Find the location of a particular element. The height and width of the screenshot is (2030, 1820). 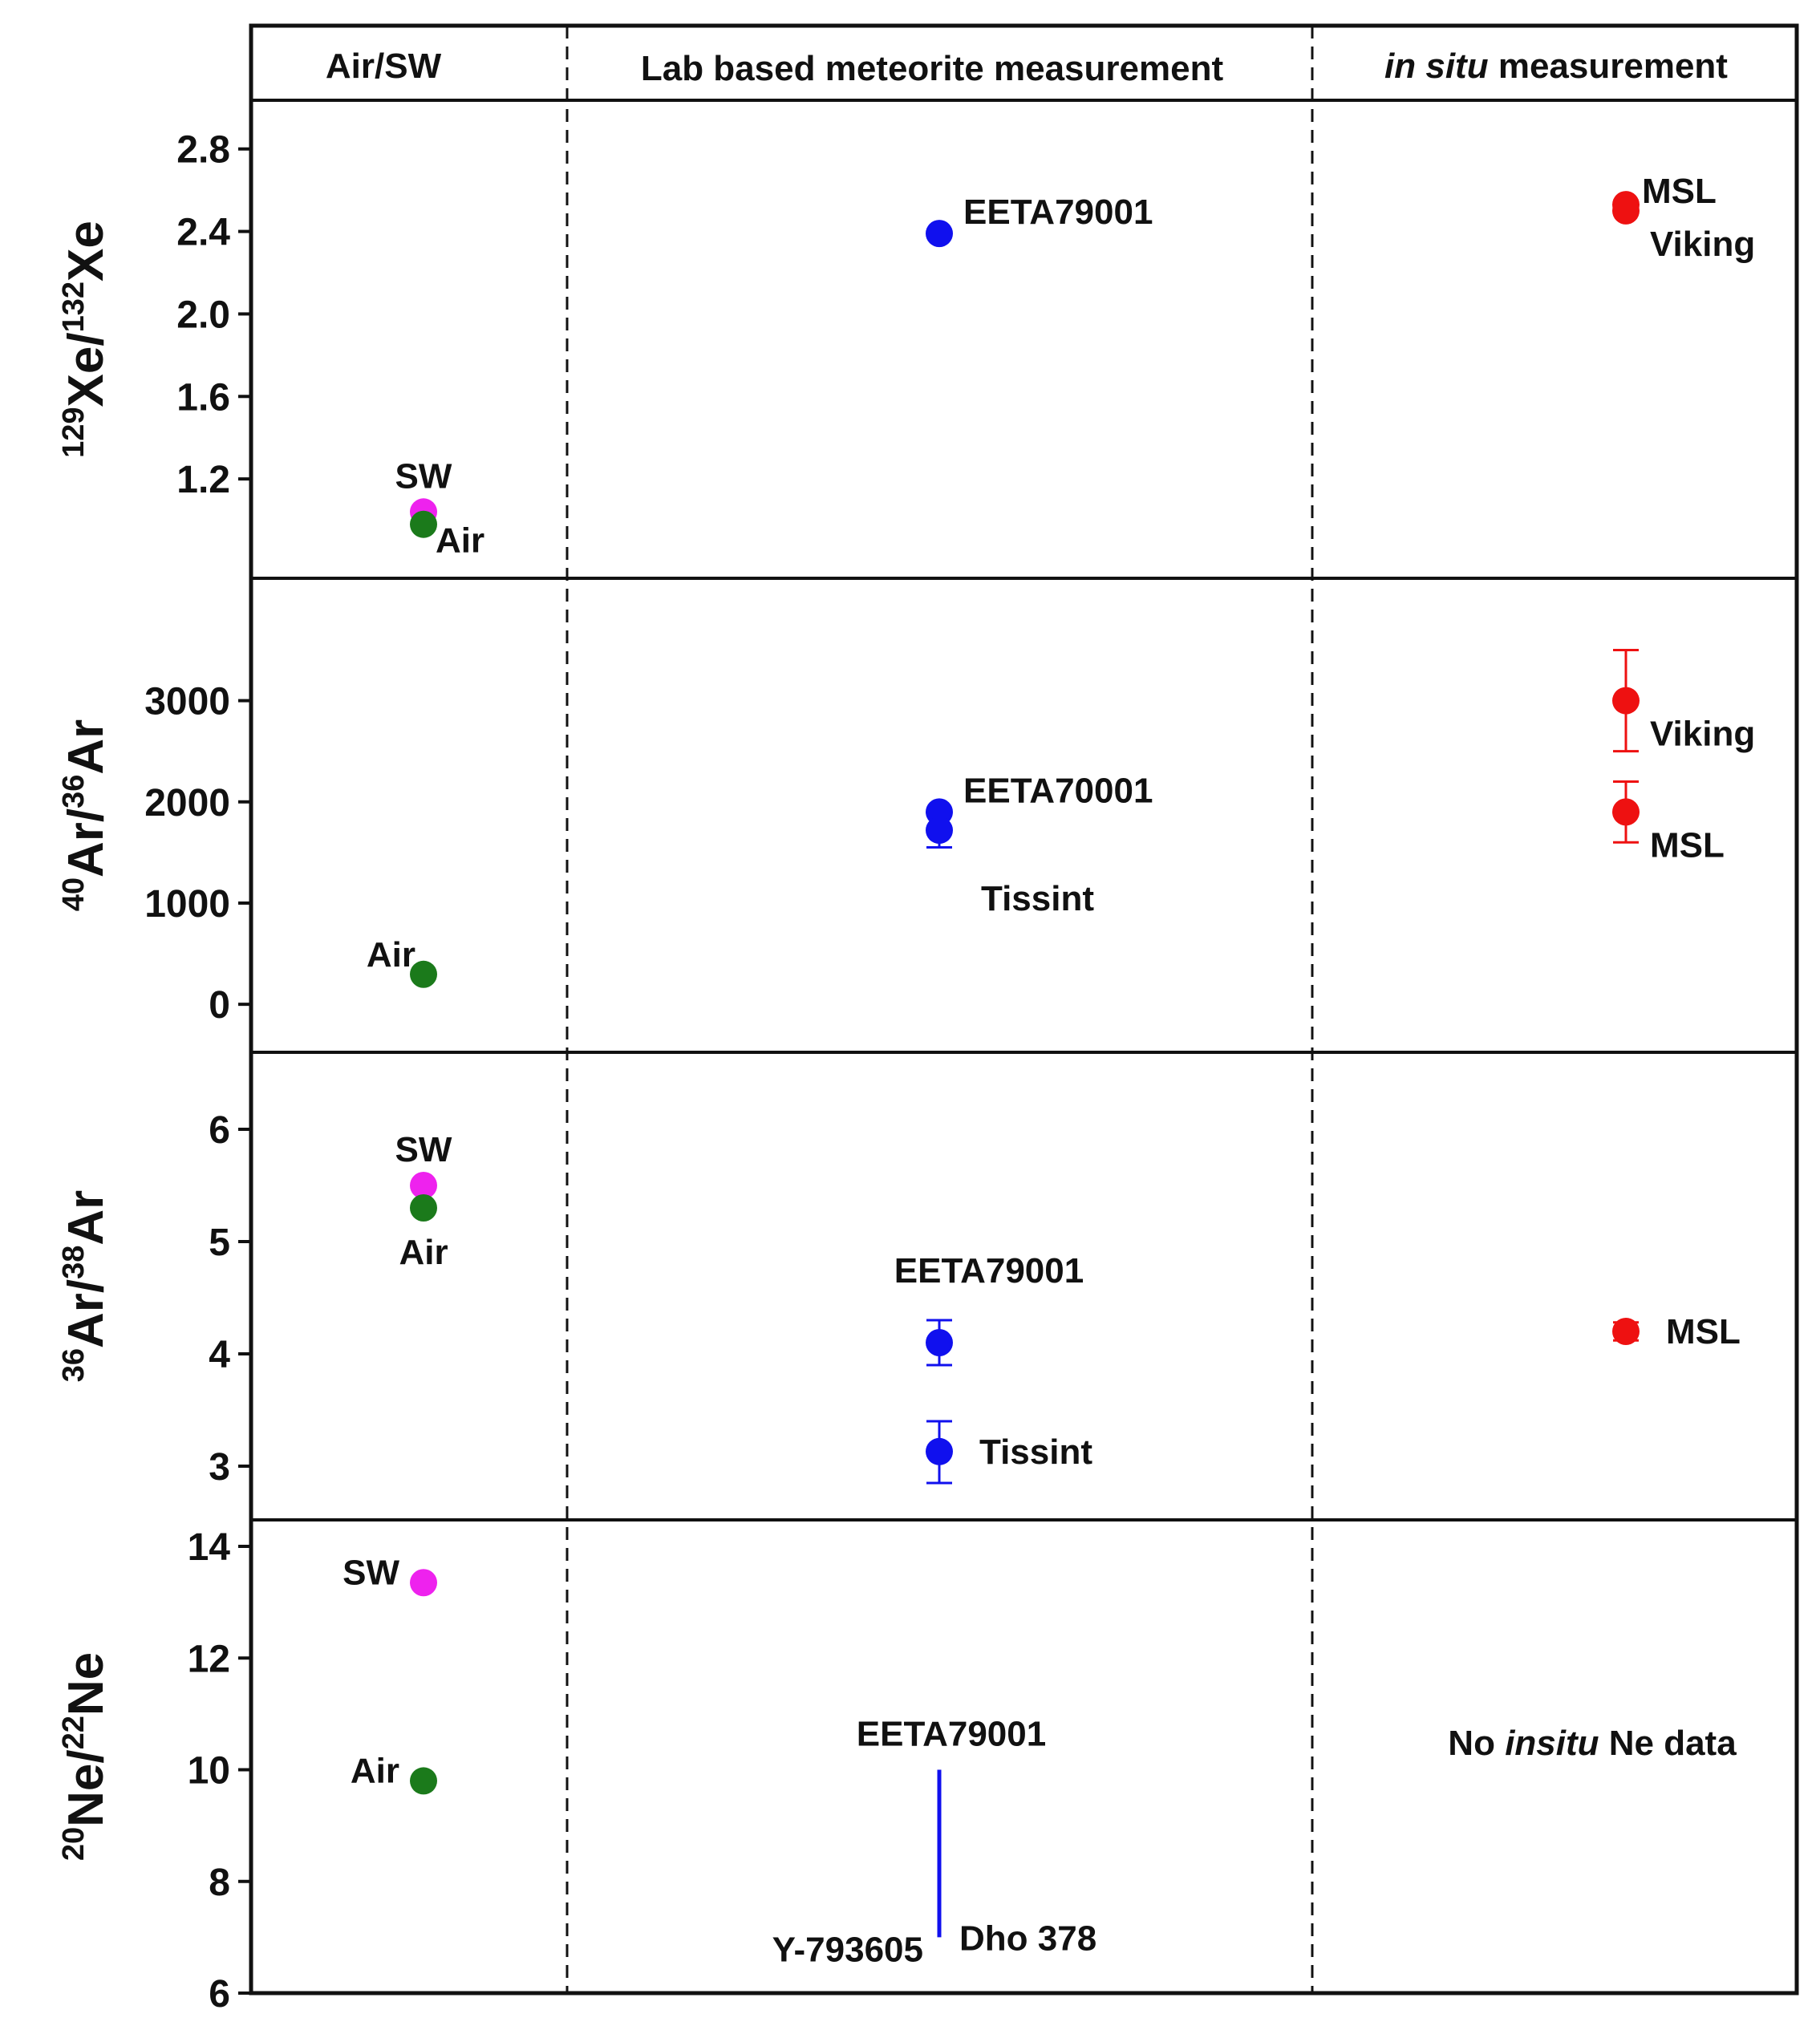

y-tick-label: 14 is located at coordinates (209, 1548).